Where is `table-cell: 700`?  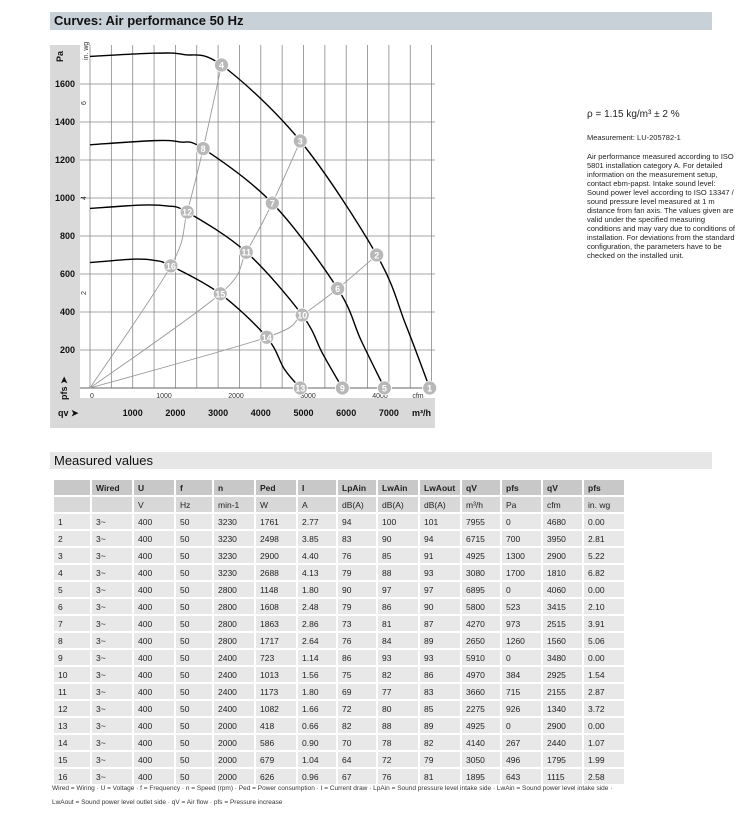 table-cell: 700 is located at coordinates (521, 538).